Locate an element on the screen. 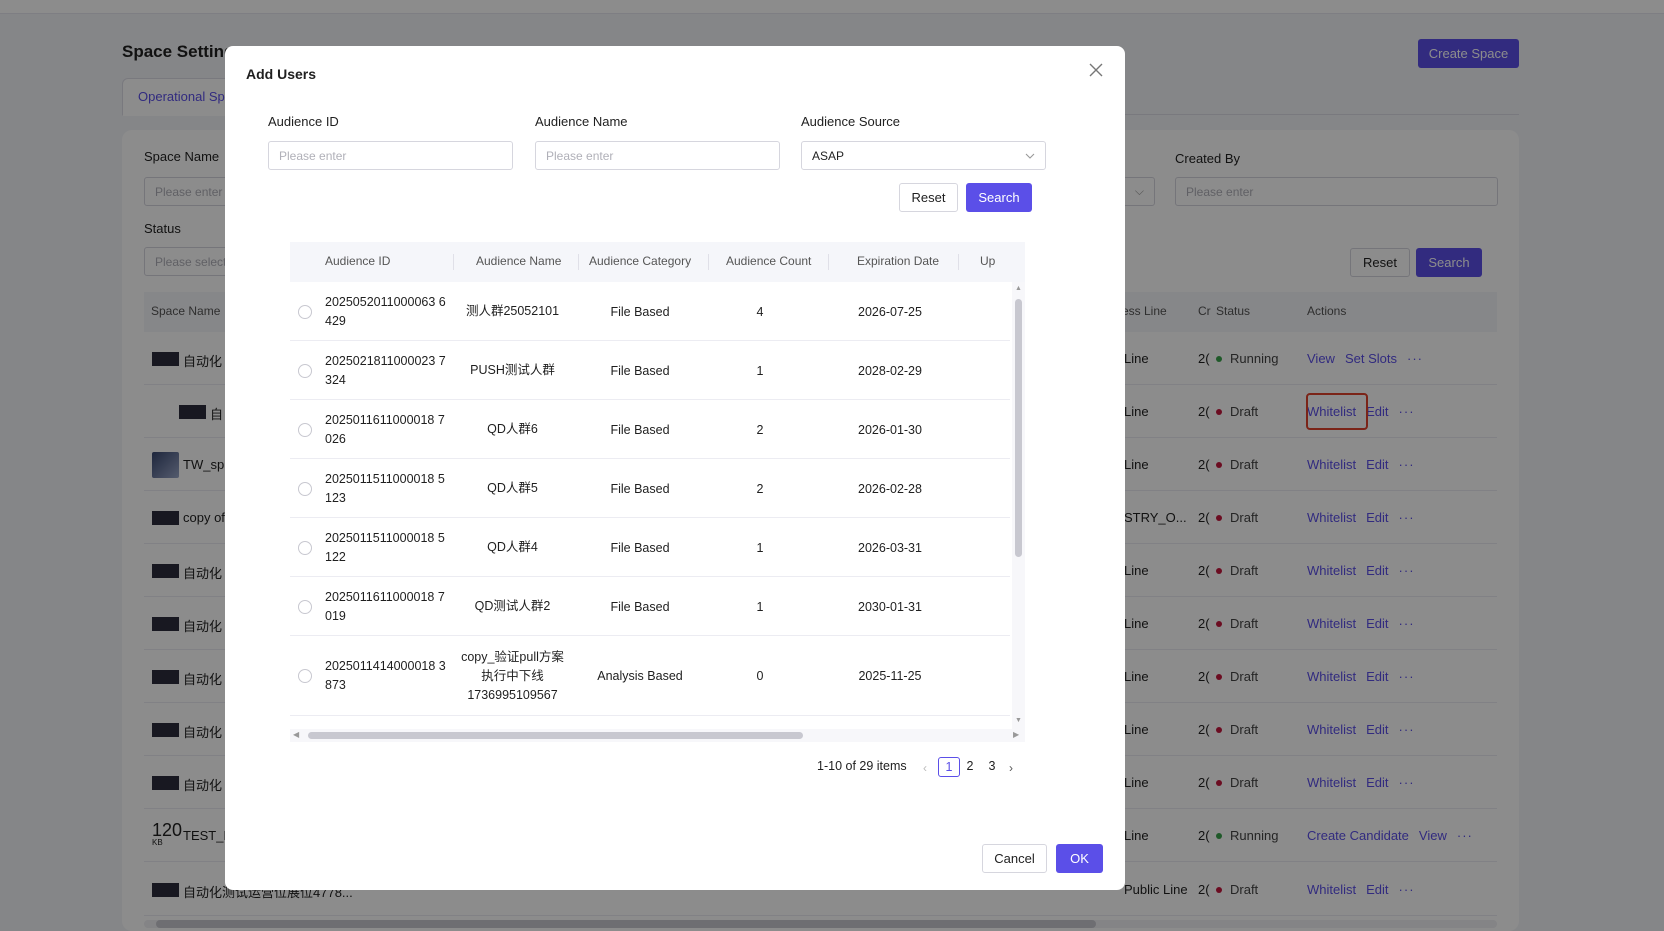 The height and width of the screenshot is (931, 1664). col-separator is located at coordinates (828, 262).